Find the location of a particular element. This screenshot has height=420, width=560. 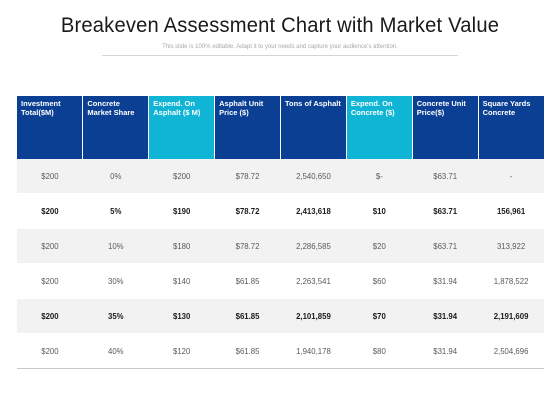

table-cell: 2,540,650 is located at coordinates (313, 176).